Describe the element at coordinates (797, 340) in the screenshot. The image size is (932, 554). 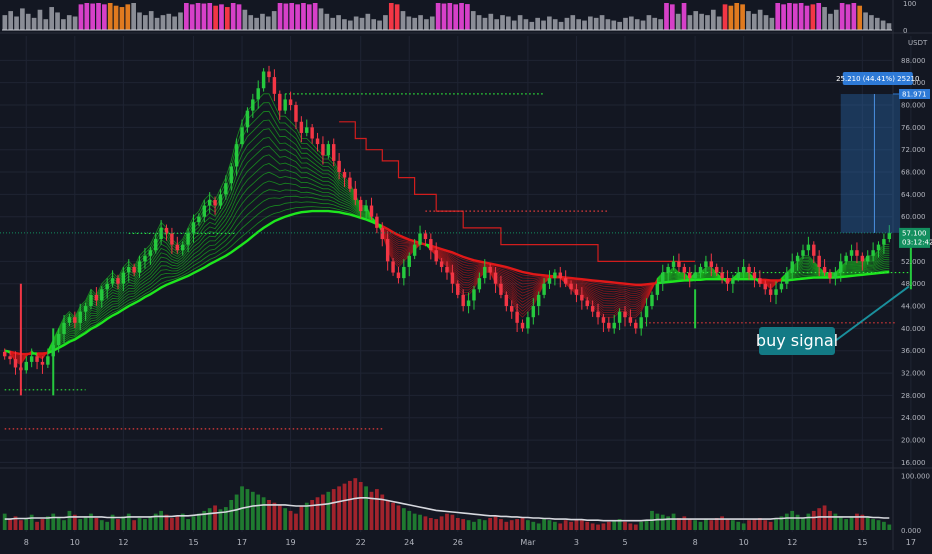
I see `callout-text: buy signal` at that location.